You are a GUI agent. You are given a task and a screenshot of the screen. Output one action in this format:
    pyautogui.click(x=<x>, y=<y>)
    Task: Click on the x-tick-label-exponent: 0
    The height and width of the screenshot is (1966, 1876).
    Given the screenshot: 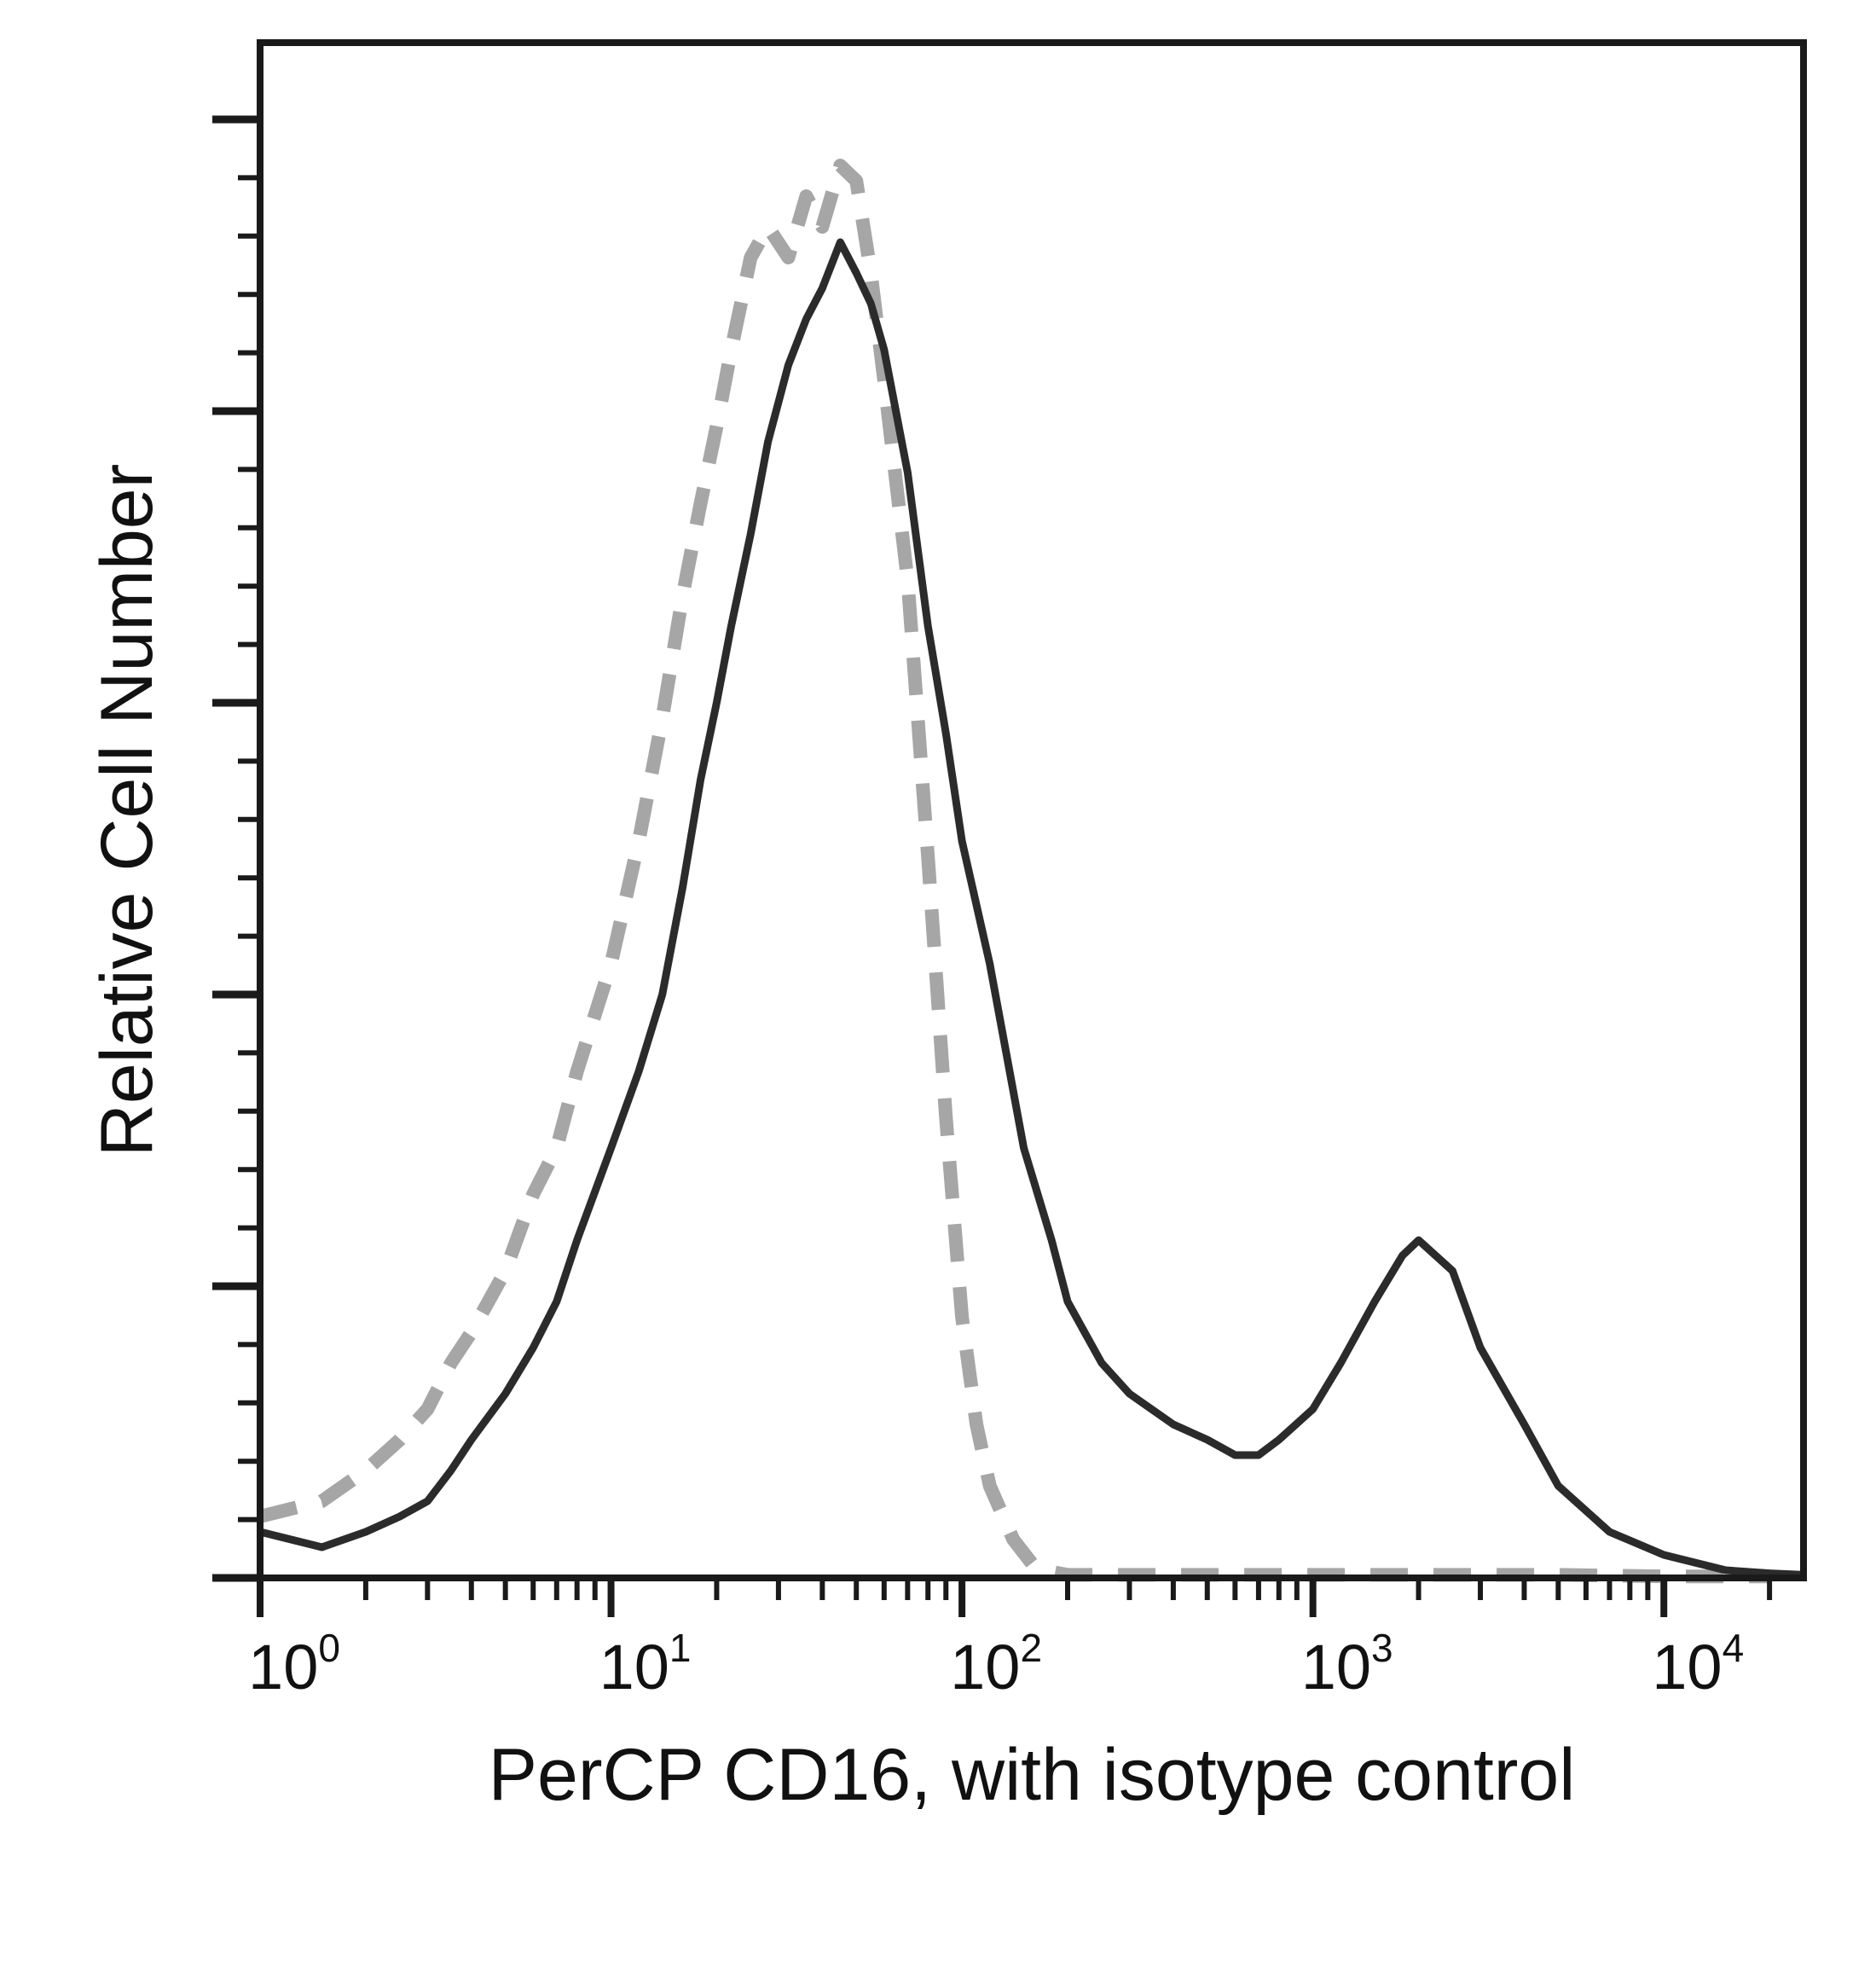 What is the action you would take?
    pyautogui.click(x=329, y=1648)
    